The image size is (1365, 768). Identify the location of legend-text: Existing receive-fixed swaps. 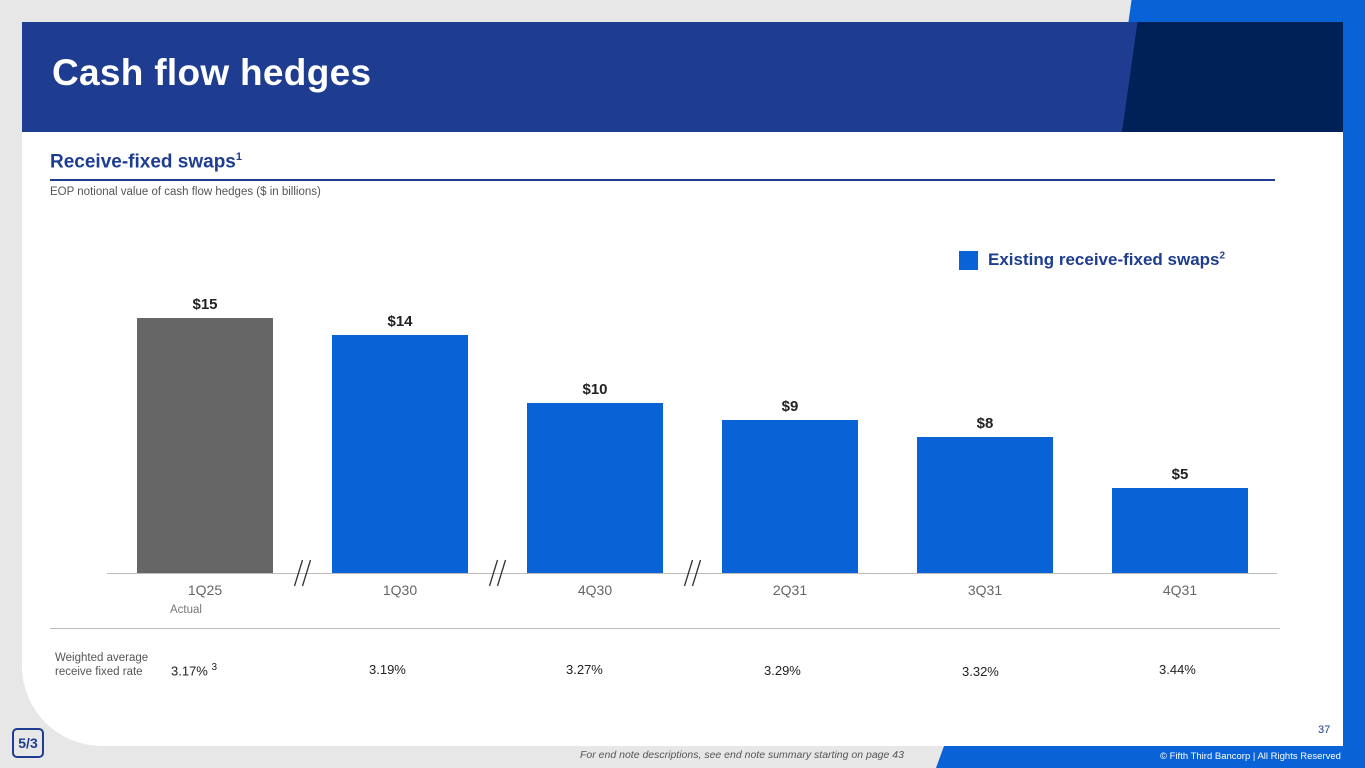
(1104, 259).